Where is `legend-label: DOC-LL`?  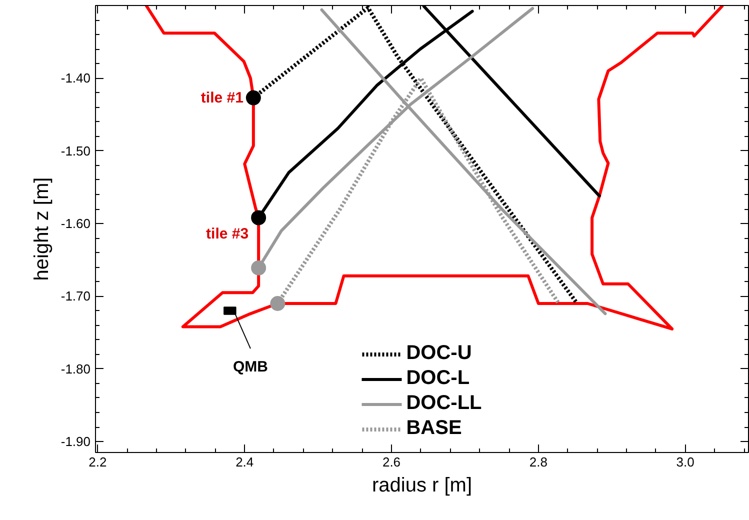 legend-label: DOC-LL is located at coordinates (444, 403).